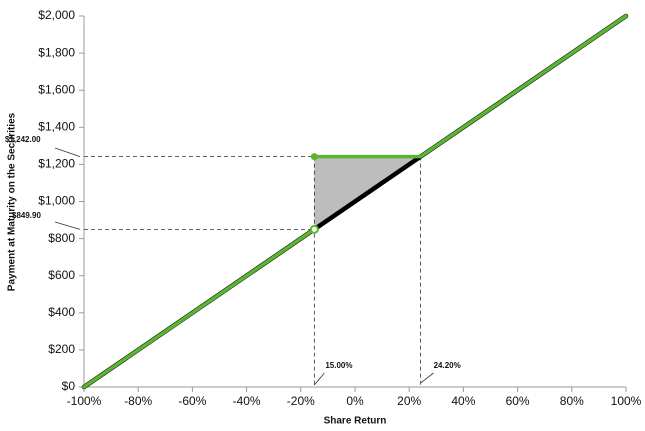 This screenshot has width=645, height=431. I want to click on y-tick-label: $400, so click(61, 312).